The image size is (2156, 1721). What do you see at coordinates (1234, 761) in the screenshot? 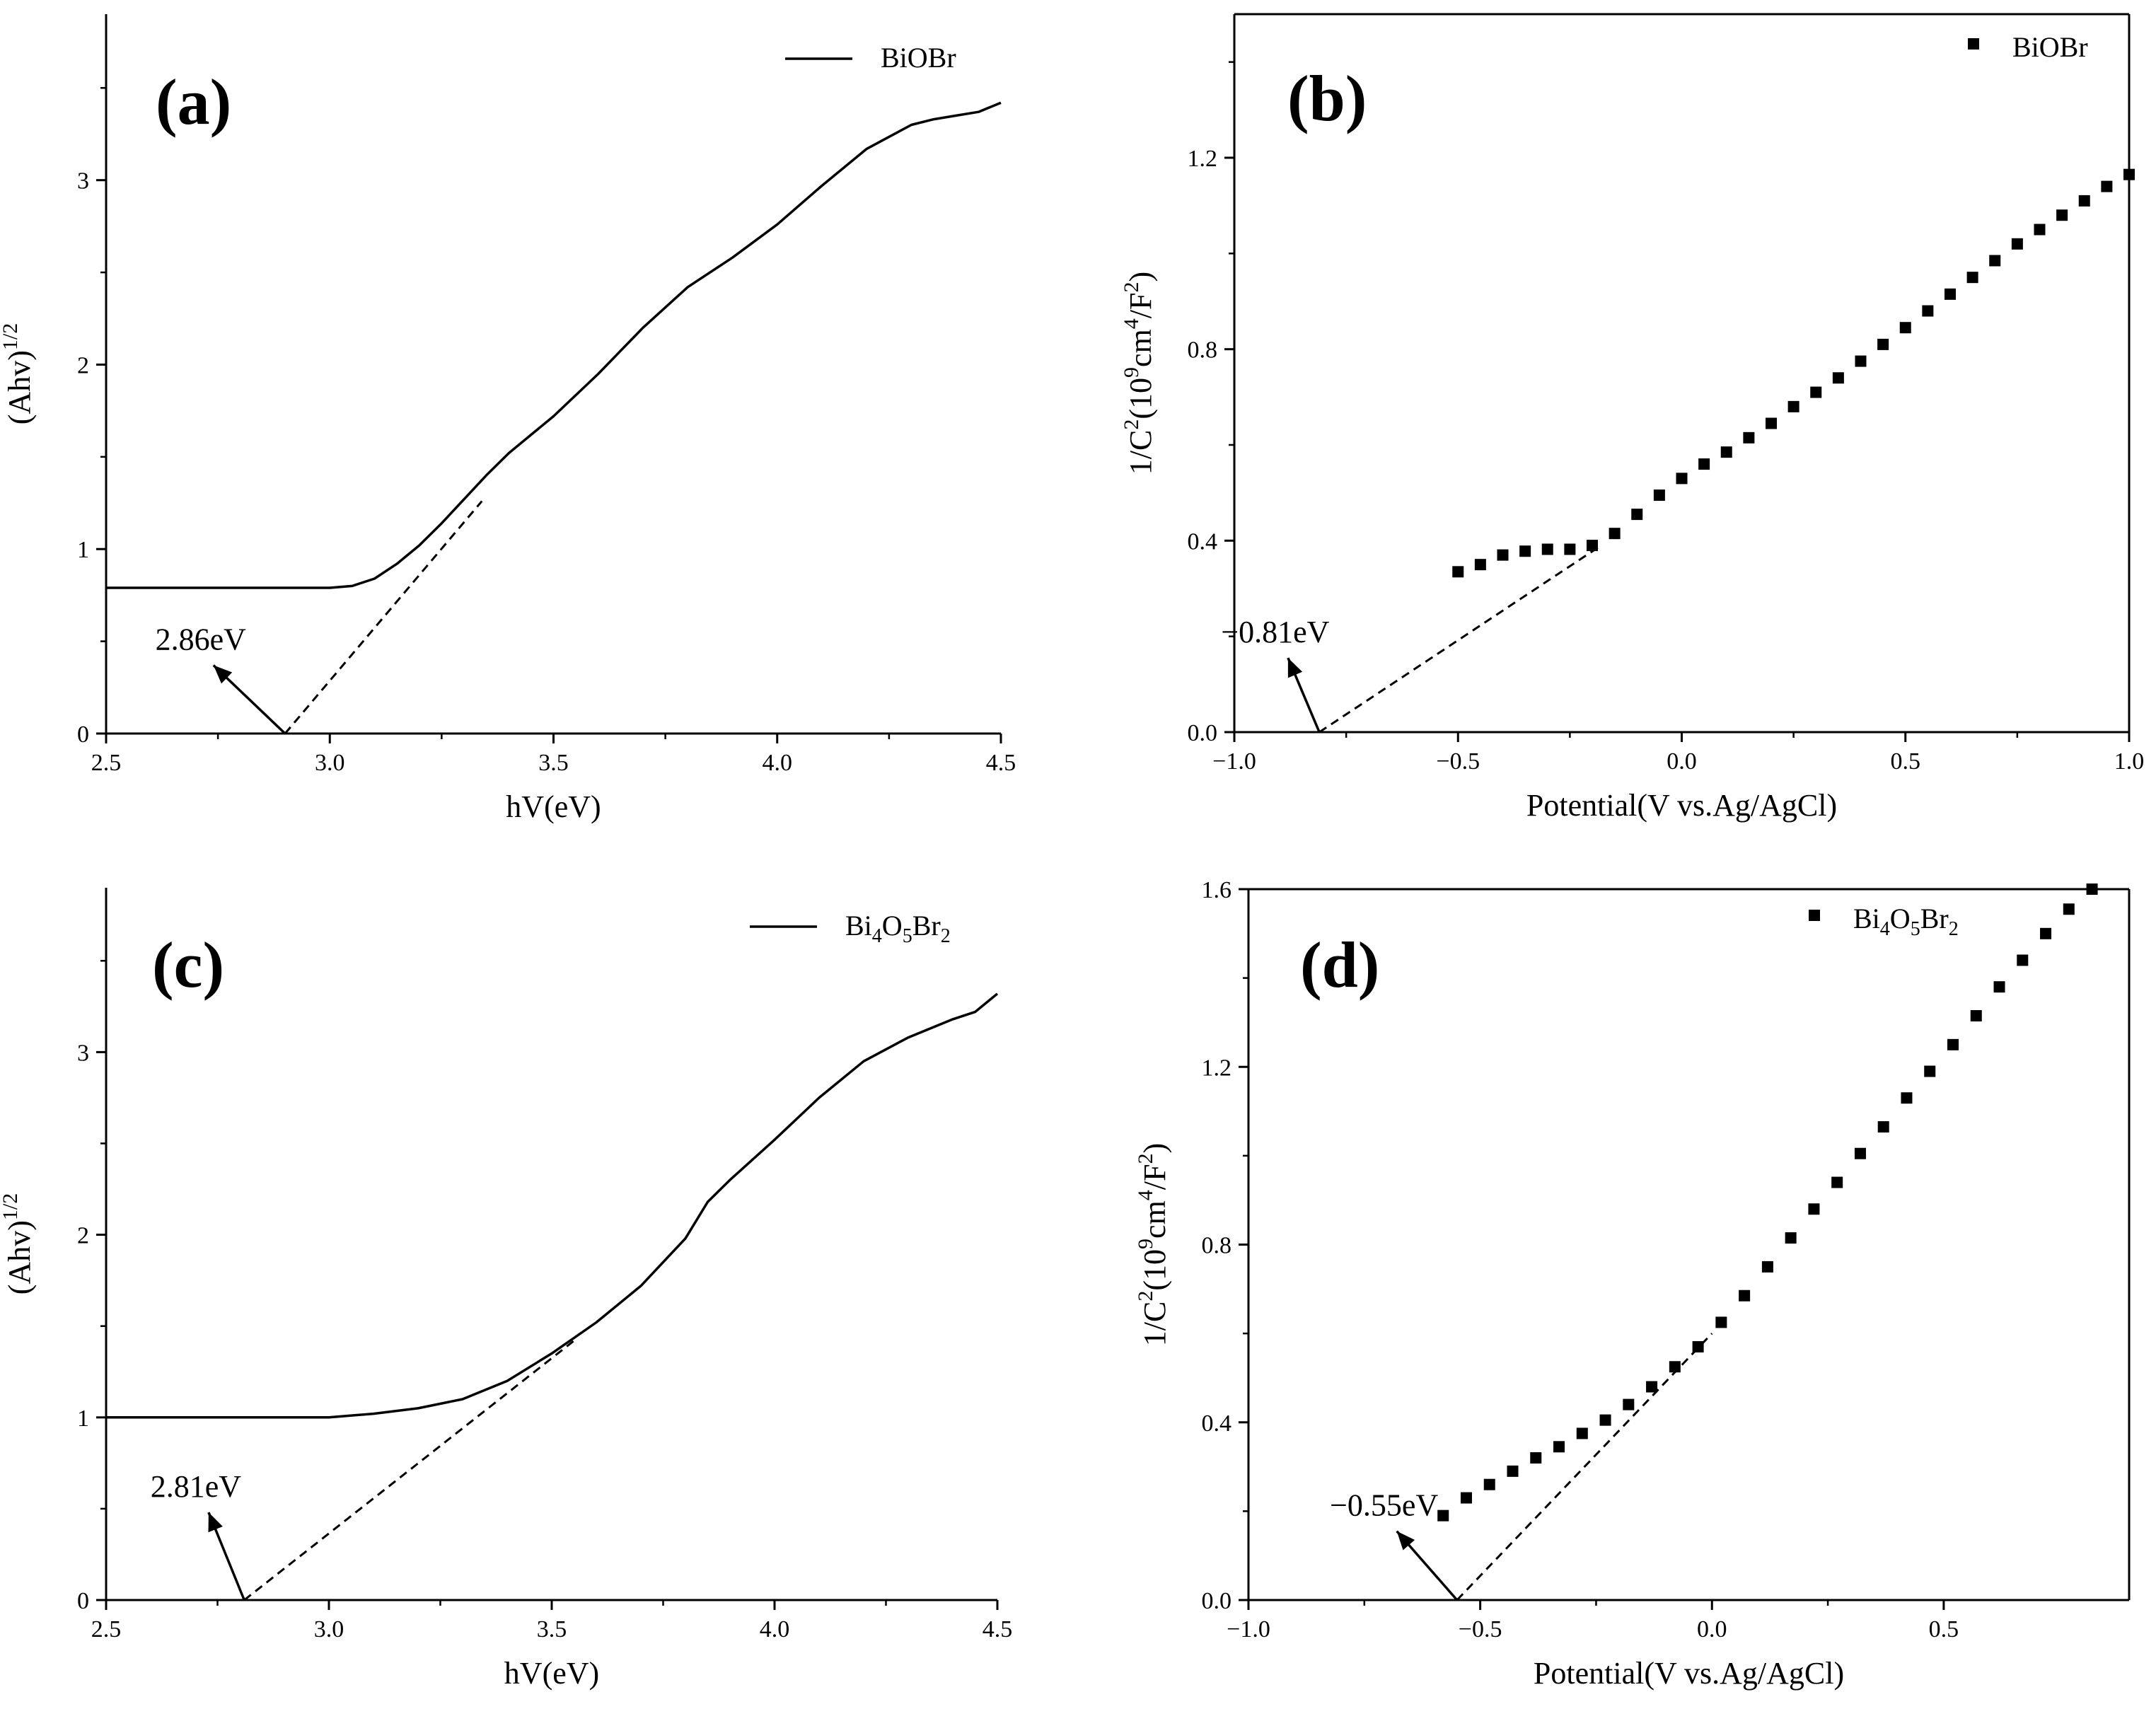
I see `x-tick-label: −1.0` at bounding box center [1234, 761].